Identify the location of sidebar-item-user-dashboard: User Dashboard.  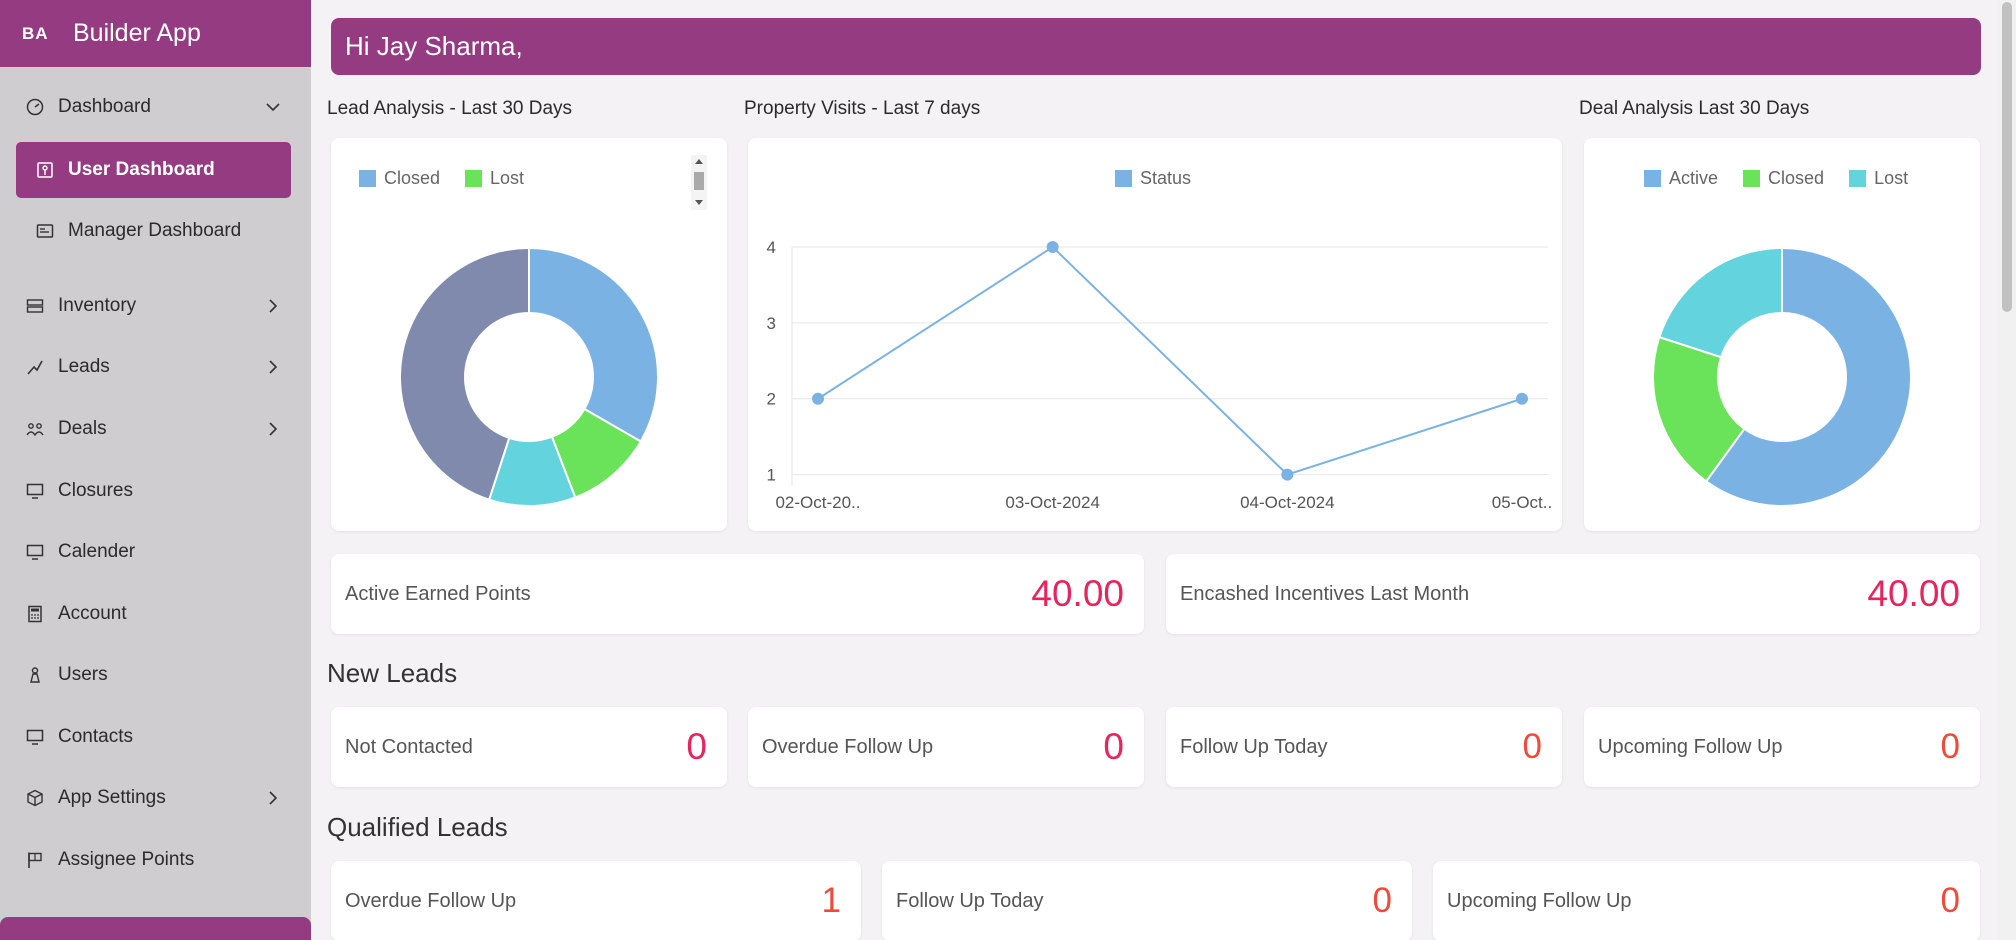
(153, 170).